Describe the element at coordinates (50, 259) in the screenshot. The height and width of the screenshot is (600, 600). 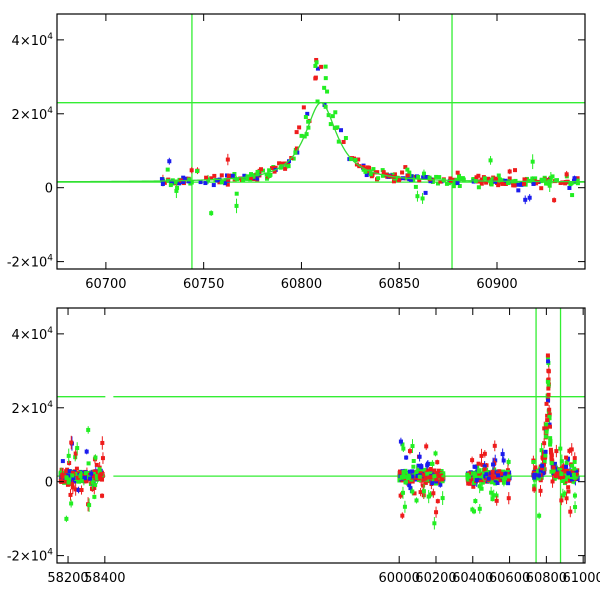
I see `top-ytick-exponent-0: 4` at that location.